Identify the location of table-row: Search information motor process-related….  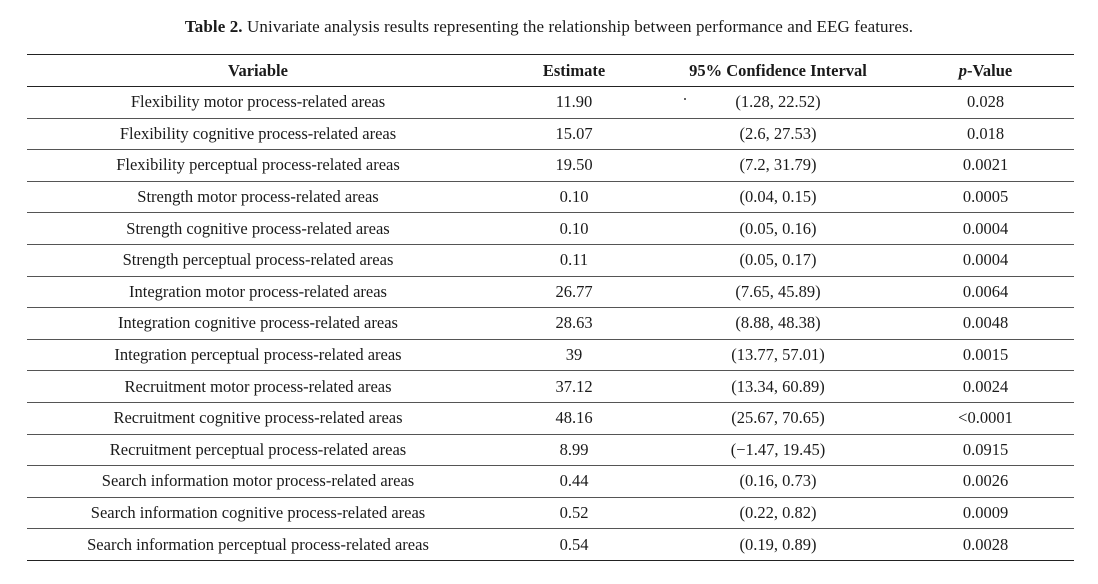
(550, 482).